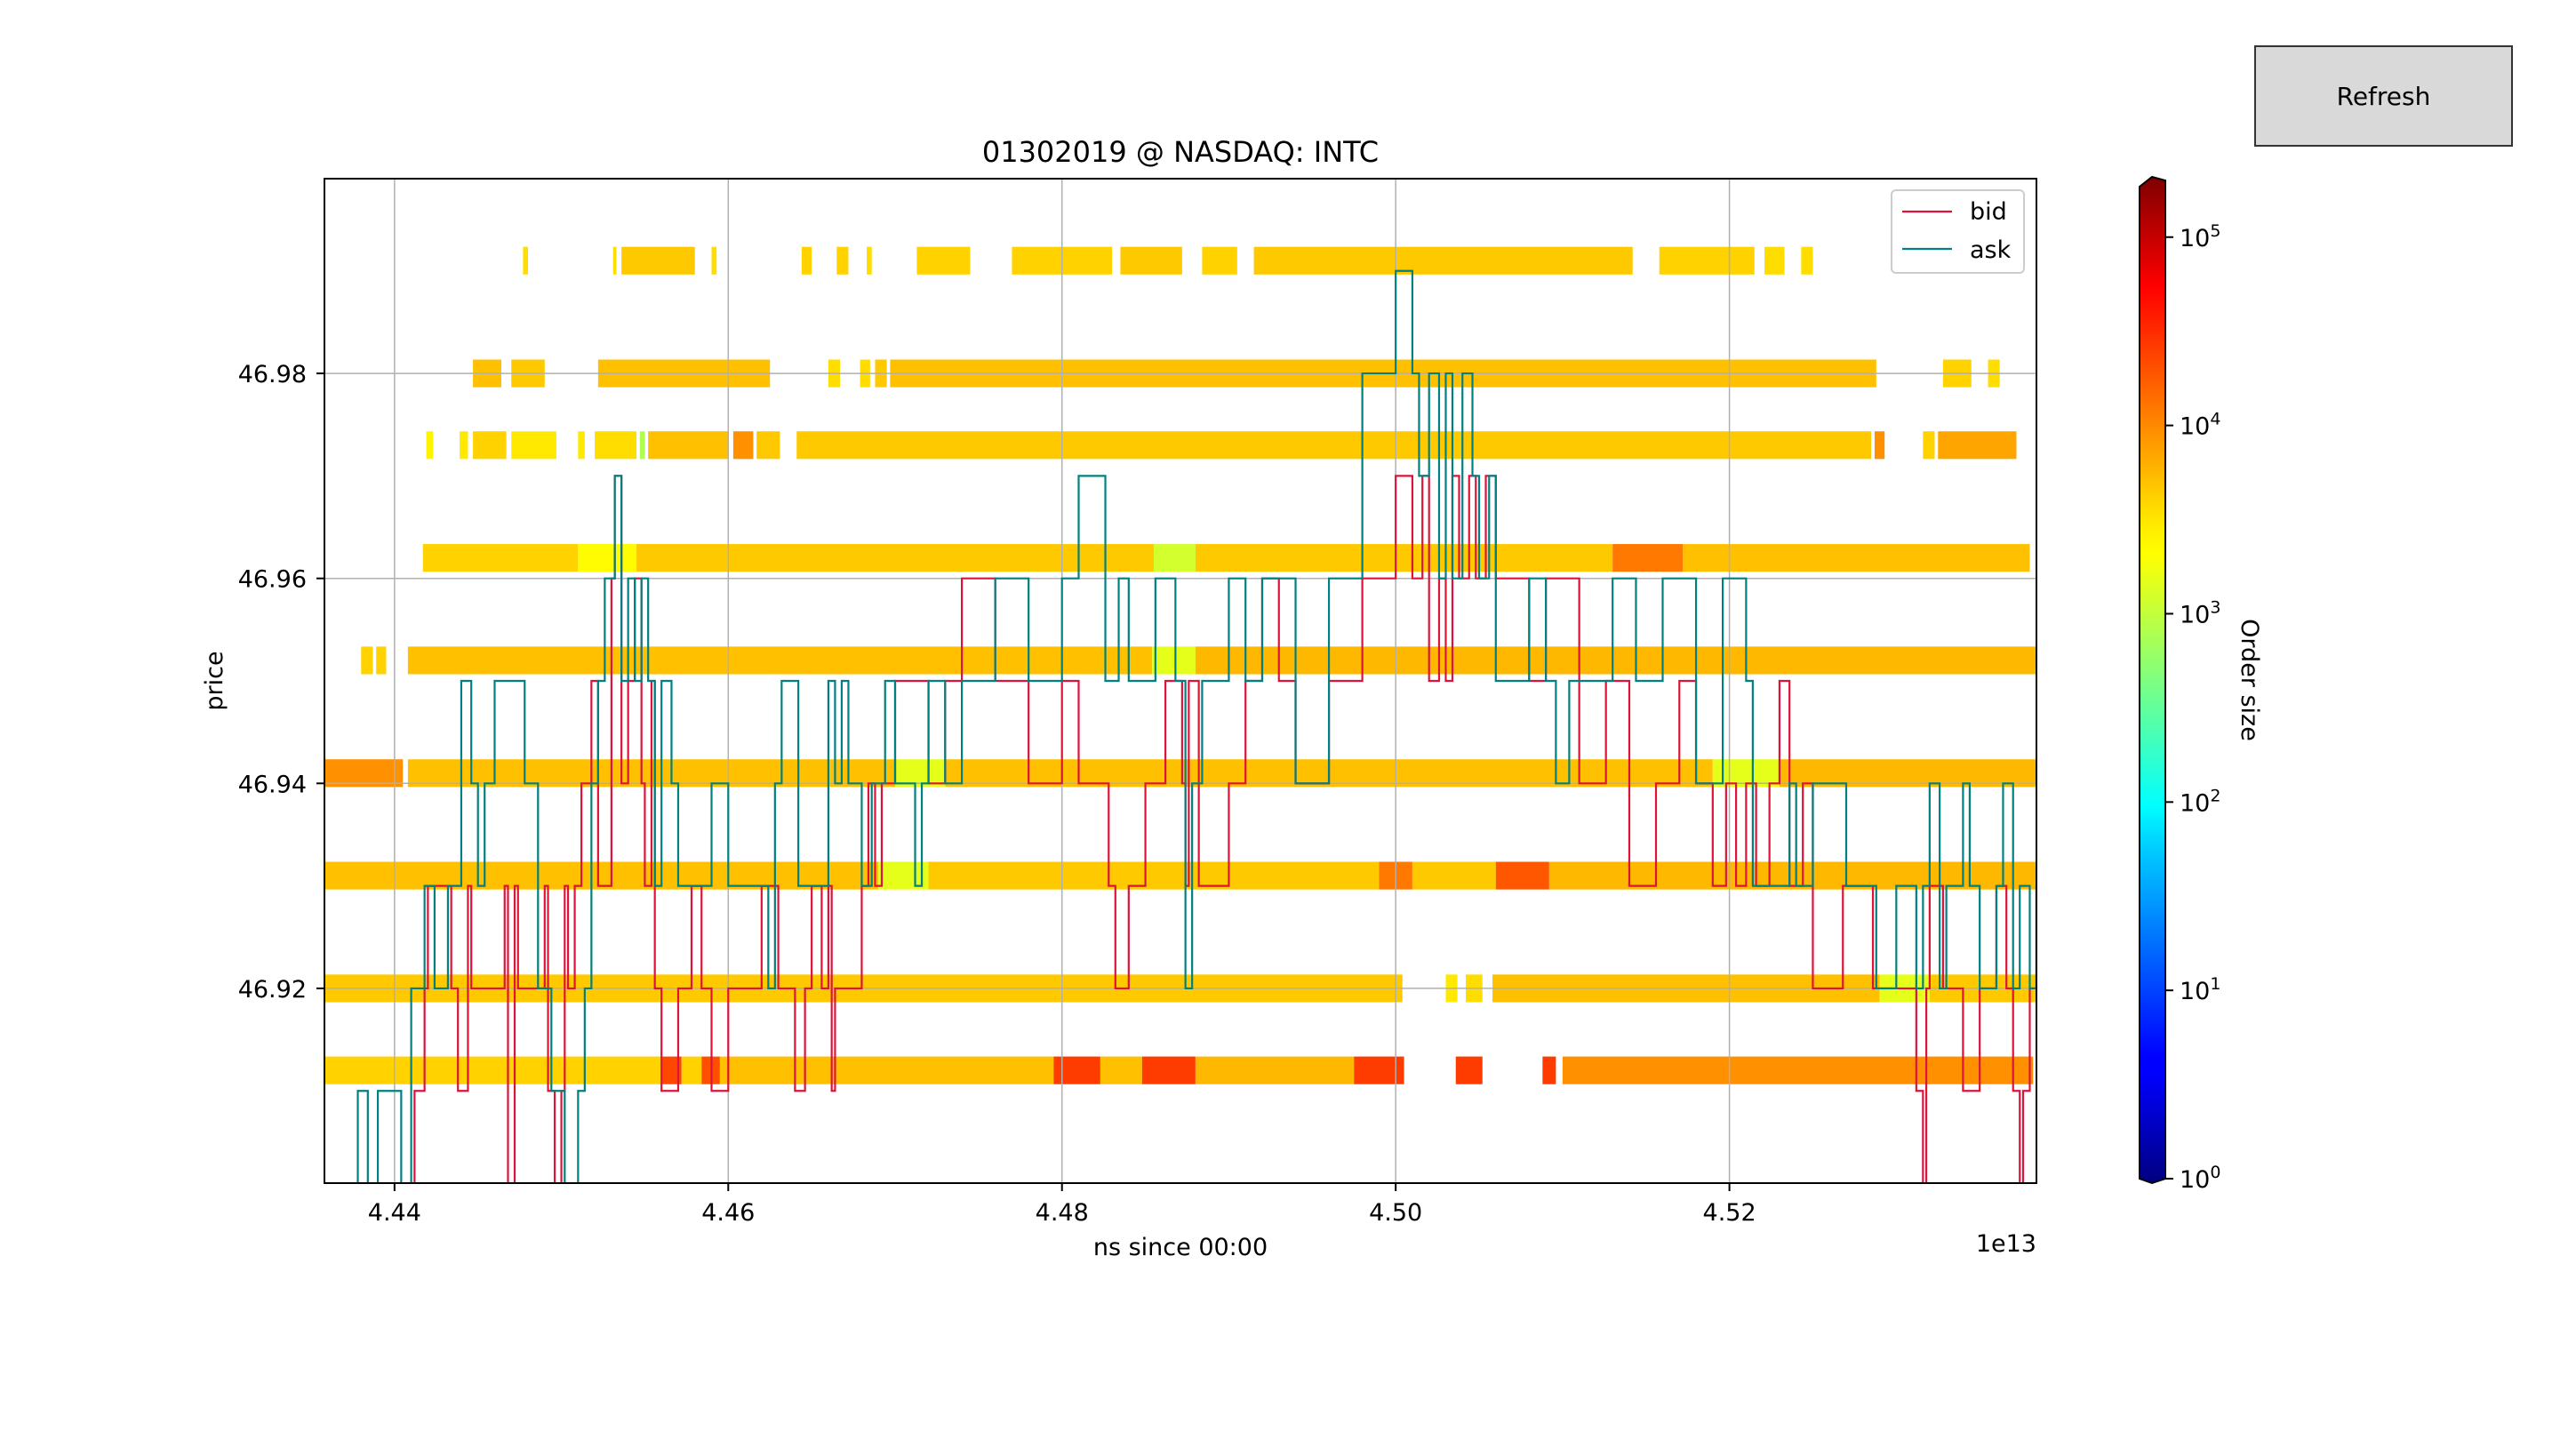  What do you see at coordinates (1729, 1213) in the screenshot?
I see `x-tick-label: 4.52` at bounding box center [1729, 1213].